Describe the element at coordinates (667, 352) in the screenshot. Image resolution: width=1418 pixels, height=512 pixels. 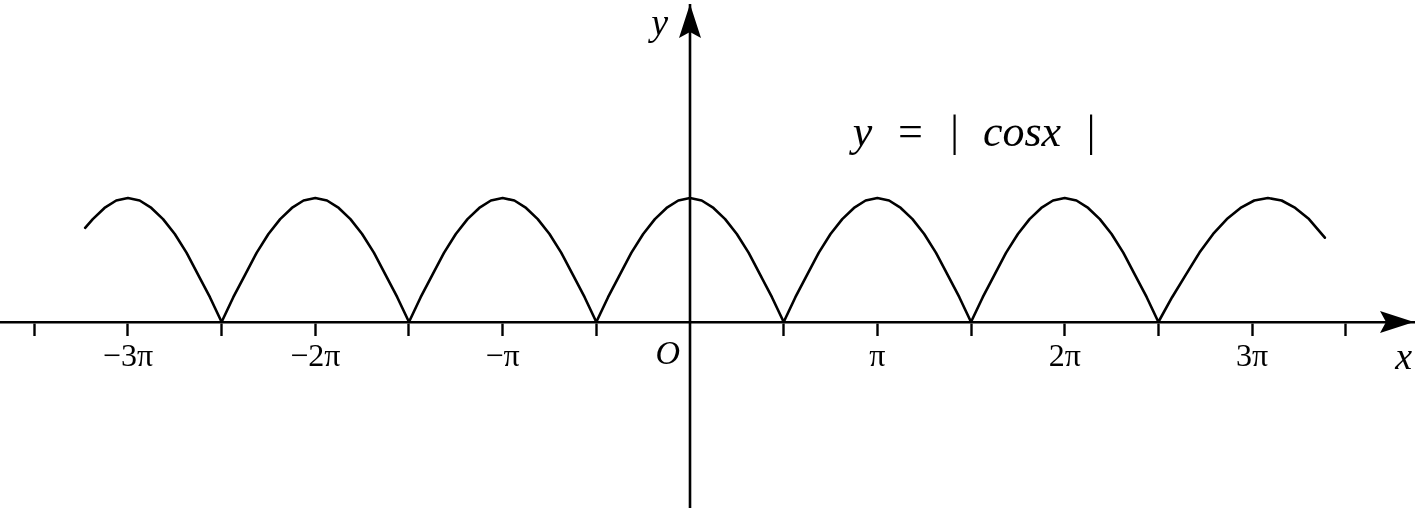
I see `text: O` at that location.